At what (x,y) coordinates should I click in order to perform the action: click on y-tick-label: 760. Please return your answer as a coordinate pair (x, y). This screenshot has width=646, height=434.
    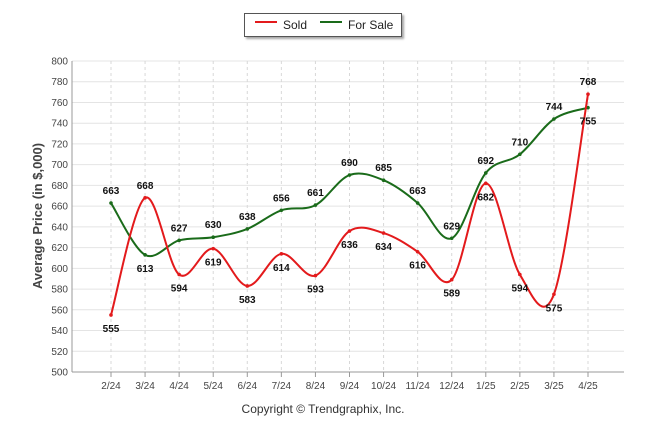
    Looking at the image, I should click on (59, 103).